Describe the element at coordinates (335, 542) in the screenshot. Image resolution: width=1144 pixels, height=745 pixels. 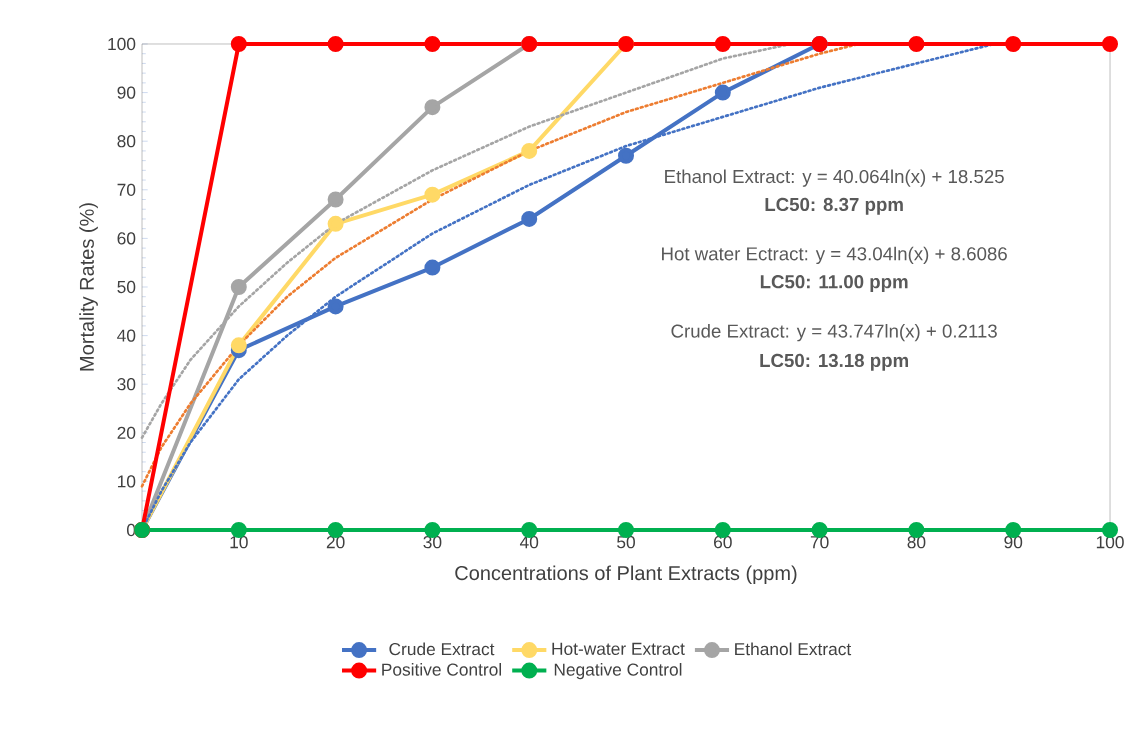
I see `x-tick-label: 20` at that location.